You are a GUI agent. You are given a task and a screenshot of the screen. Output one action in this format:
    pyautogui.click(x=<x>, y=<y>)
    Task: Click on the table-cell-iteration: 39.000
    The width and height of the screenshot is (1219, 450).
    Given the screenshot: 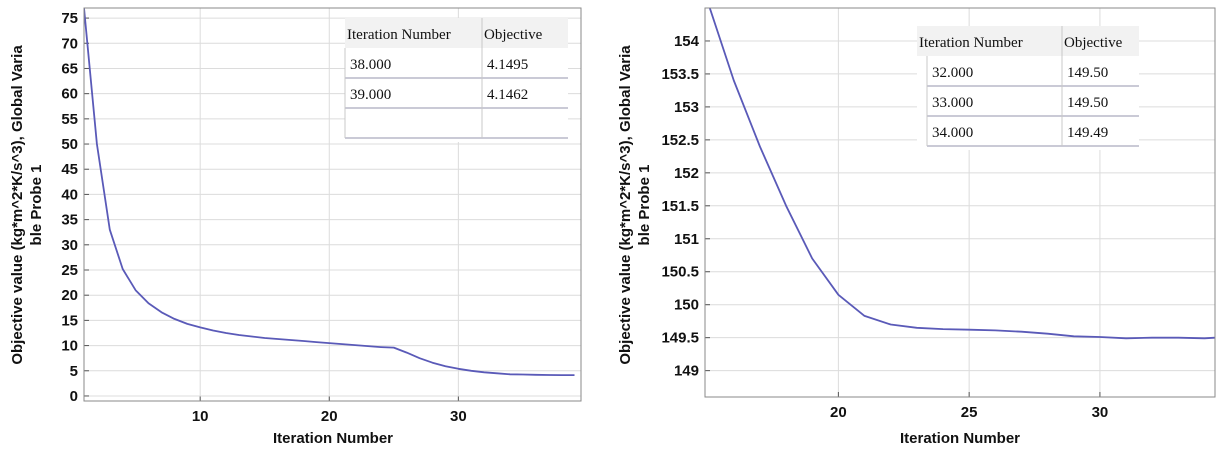 What is the action you would take?
    pyautogui.click(x=370, y=95)
    